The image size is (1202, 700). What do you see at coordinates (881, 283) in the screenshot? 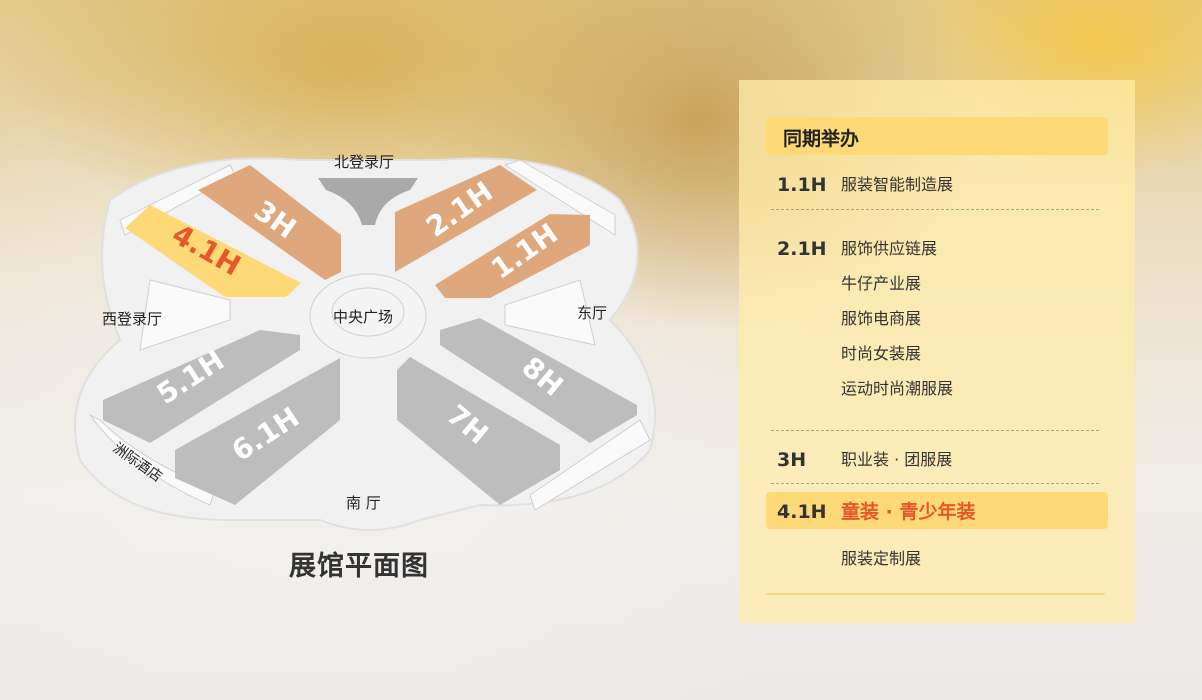
I see `event-item: 牛仔产业展` at bounding box center [881, 283].